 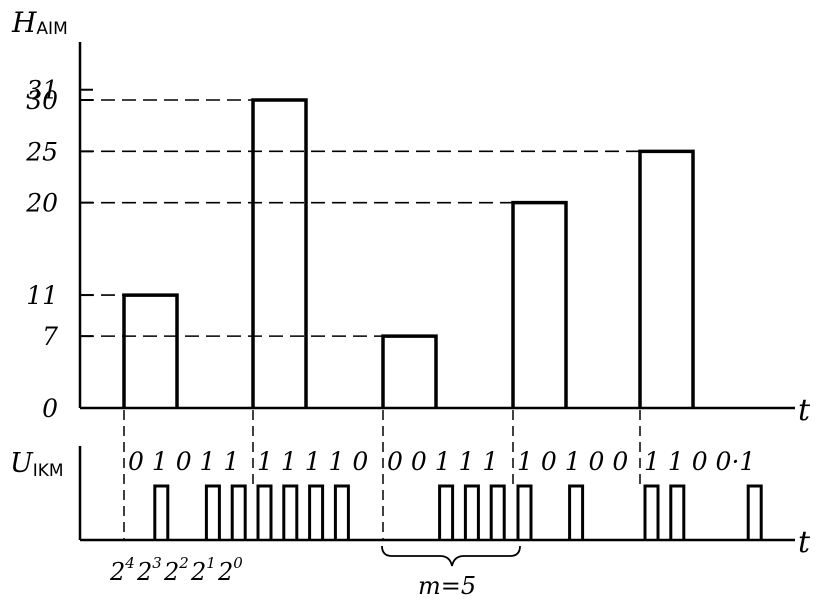 What do you see at coordinates (122, 570) in the screenshot?
I see `bit-weight-label: 24` at bounding box center [122, 570].